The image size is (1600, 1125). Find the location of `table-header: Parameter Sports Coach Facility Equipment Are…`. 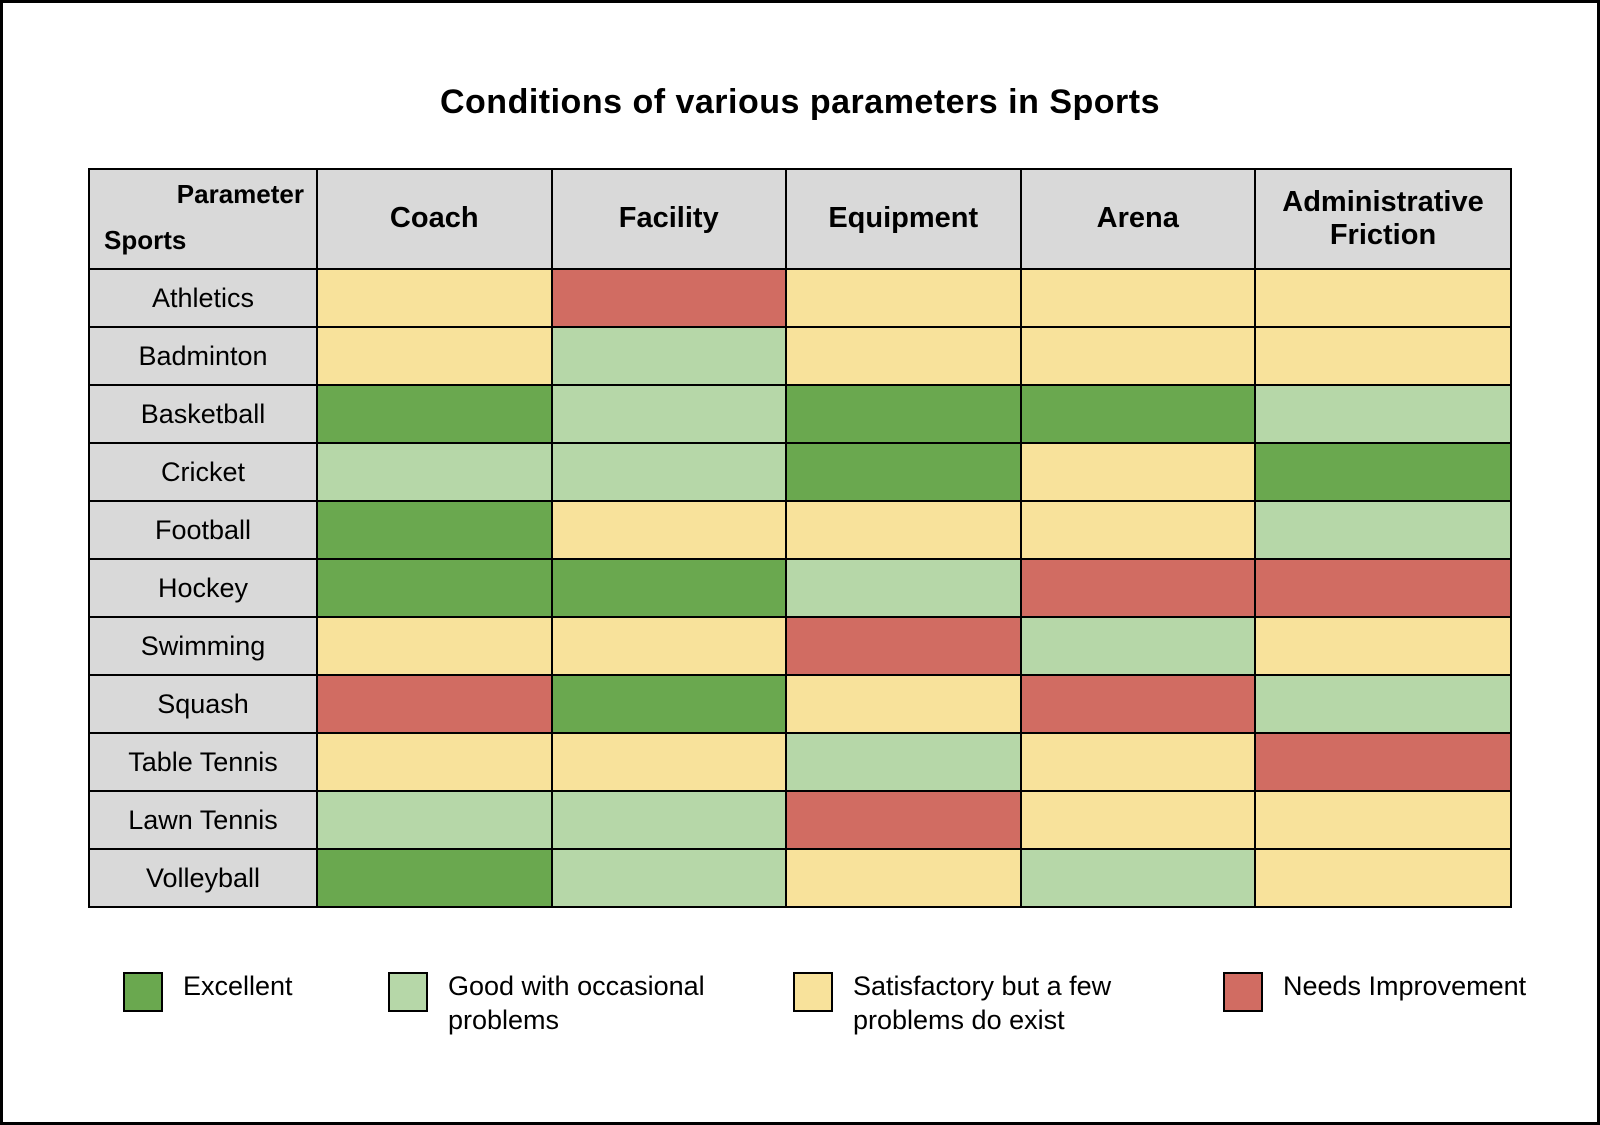

table-header: Parameter Sports Coach Facility Equipment Are… is located at coordinates (800, 219).